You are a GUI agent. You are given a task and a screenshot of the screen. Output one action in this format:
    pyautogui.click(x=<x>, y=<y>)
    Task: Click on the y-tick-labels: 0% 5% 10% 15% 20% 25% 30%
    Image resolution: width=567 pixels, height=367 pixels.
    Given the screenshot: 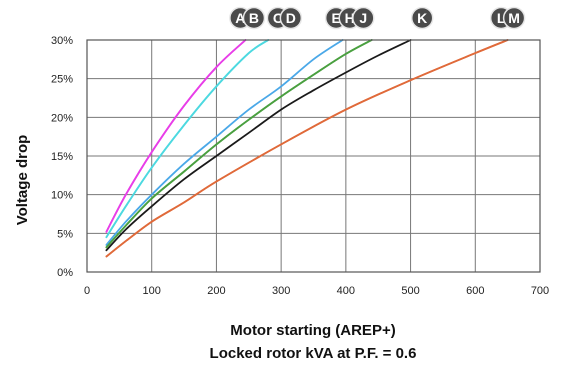 What is the action you would take?
    pyautogui.click(x=62, y=157)
    